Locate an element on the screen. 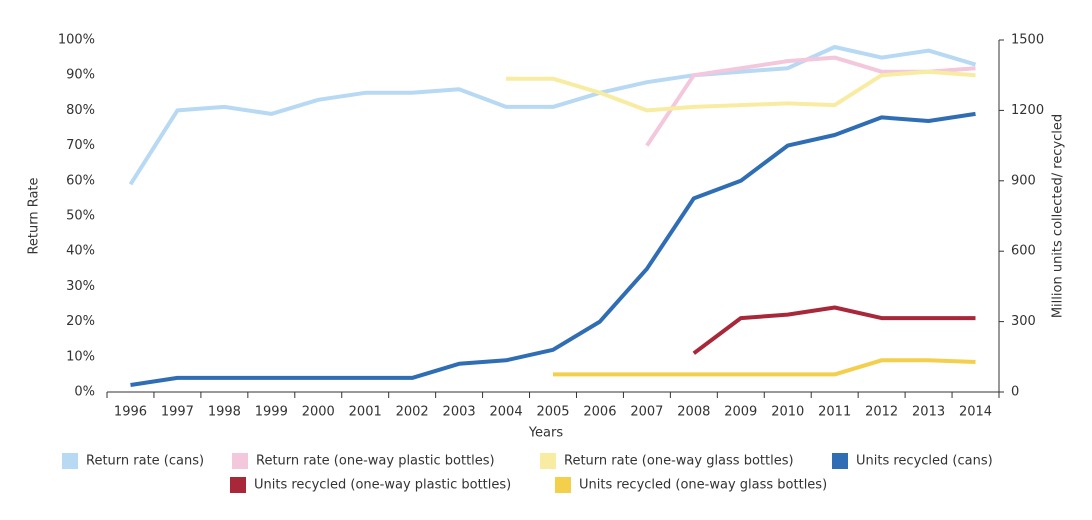  legend-label: Units recycled (one-way glass bottles) is located at coordinates (703, 485).